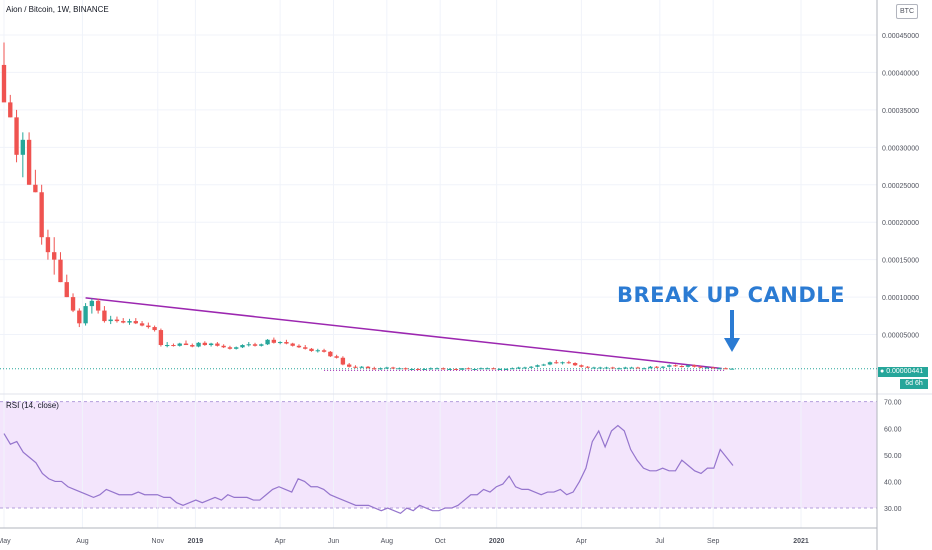 This screenshot has height=550, width=932. Describe the element at coordinates (893, 403) in the screenshot. I see `rsi-tick-label: 70.00` at that location.